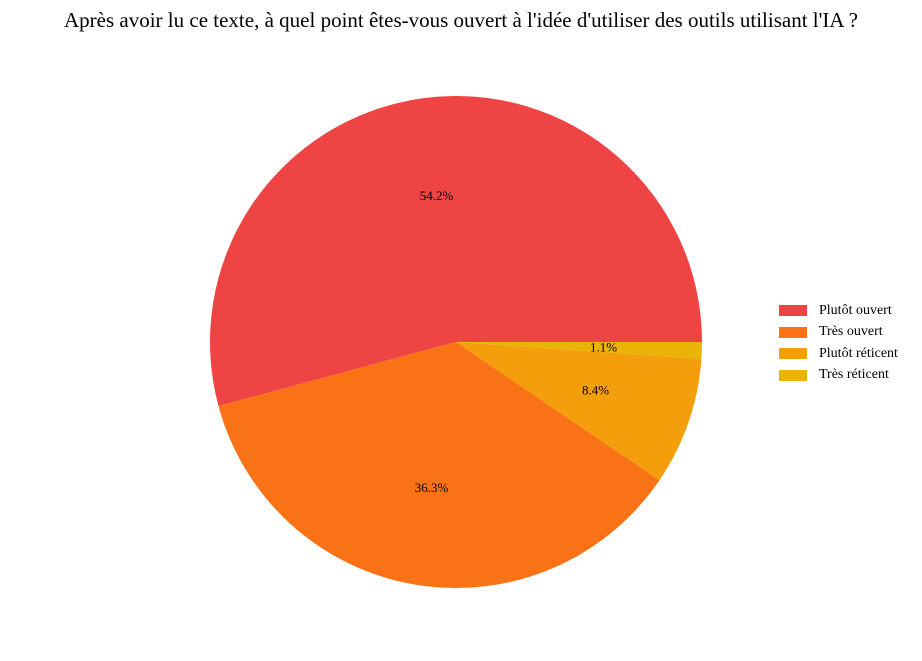  What do you see at coordinates (855, 310) in the screenshot?
I see `legend-label: Plutôt ouvert` at bounding box center [855, 310].